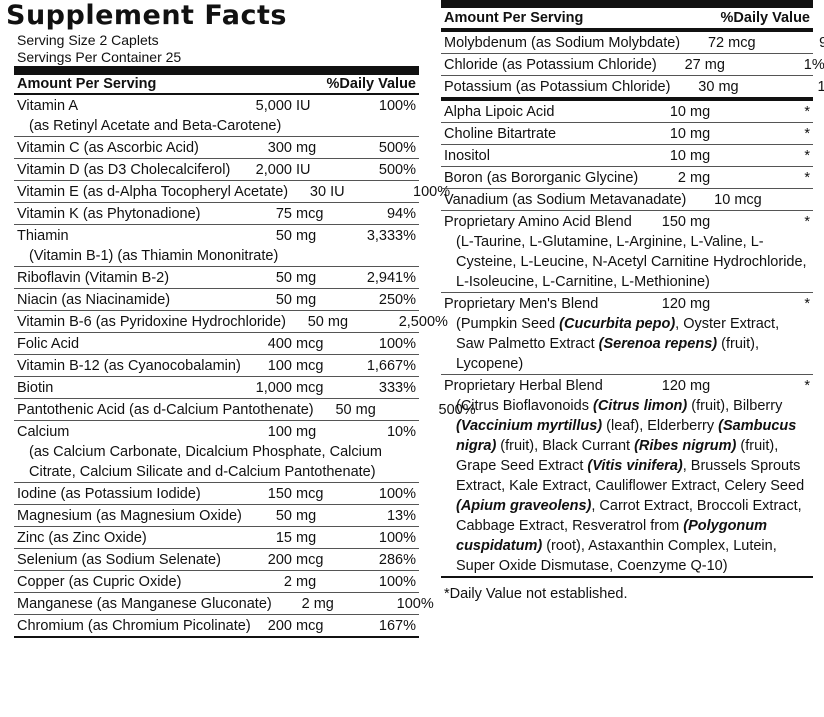 This screenshot has height=717, width=824. What do you see at coordinates (514, 18) in the screenshot?
I see `right-amount-per-serving-header: Amount Per Serving` at bounding box center [514, 18].